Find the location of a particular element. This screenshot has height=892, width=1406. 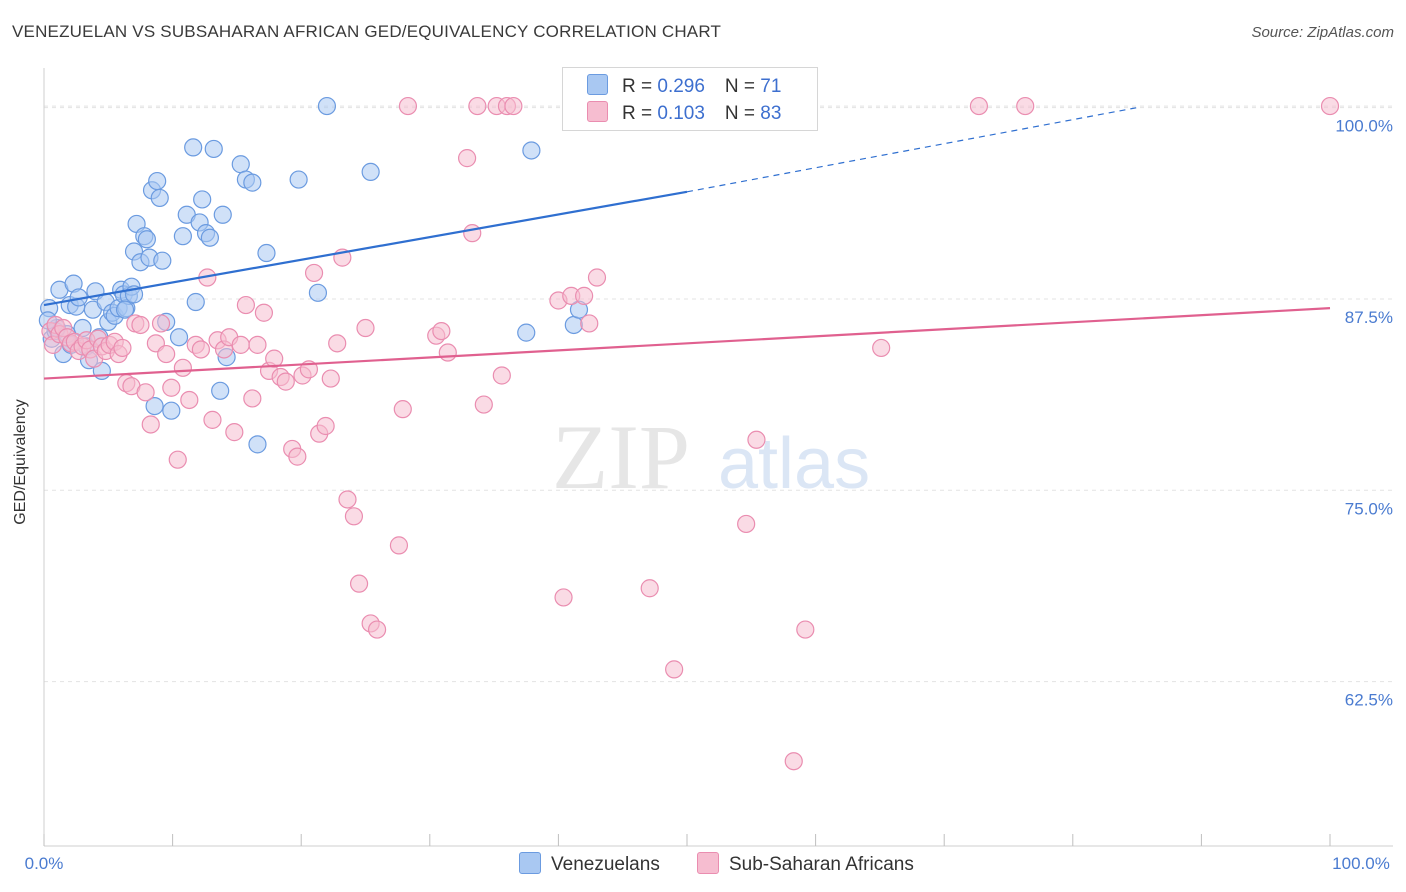

watermark-zip: ZIP is located at coordinates (621, 457).